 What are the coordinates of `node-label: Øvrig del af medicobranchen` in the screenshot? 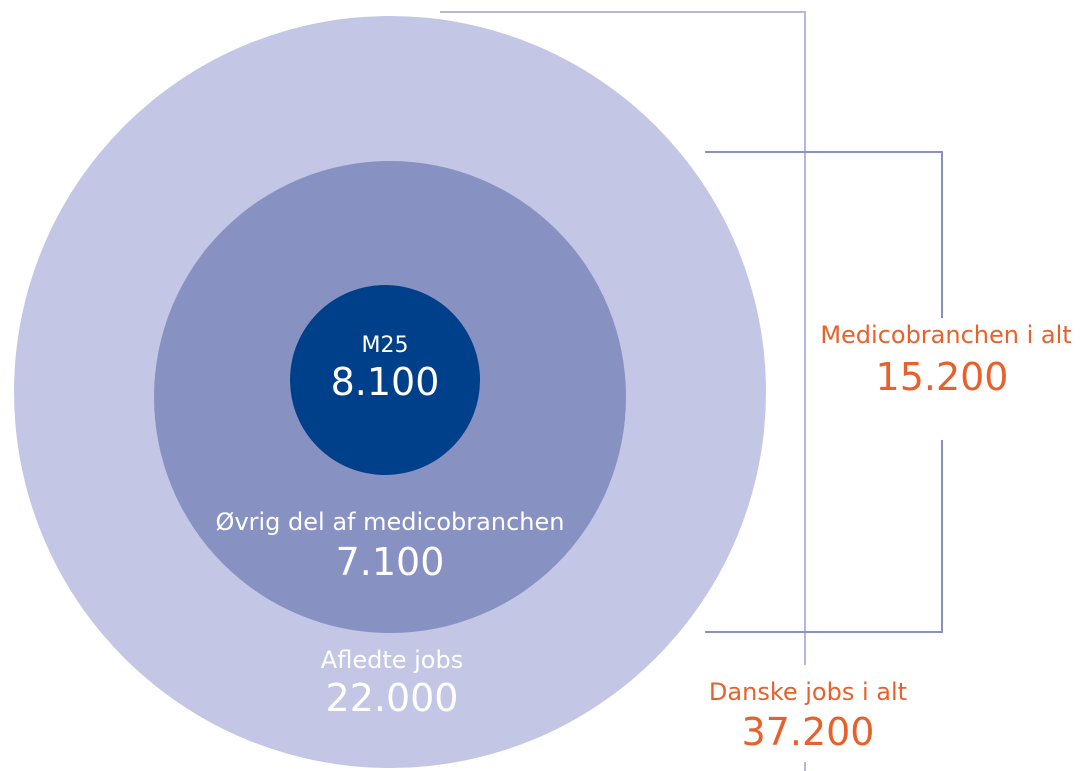 It's located at (390, 522).